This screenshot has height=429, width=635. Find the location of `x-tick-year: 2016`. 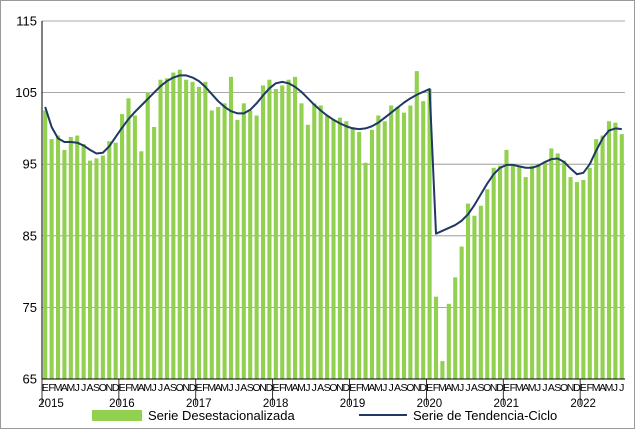

x-tick-year: 2016 is located at coordinates (122, 404).